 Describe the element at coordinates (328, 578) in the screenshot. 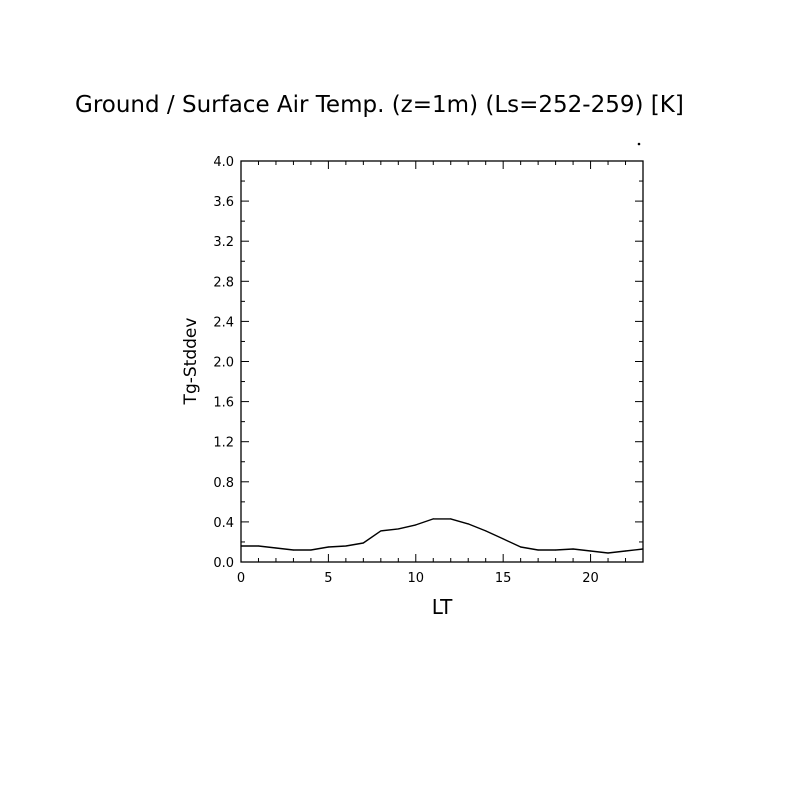

I see `x-tick-label: 5` at that location.